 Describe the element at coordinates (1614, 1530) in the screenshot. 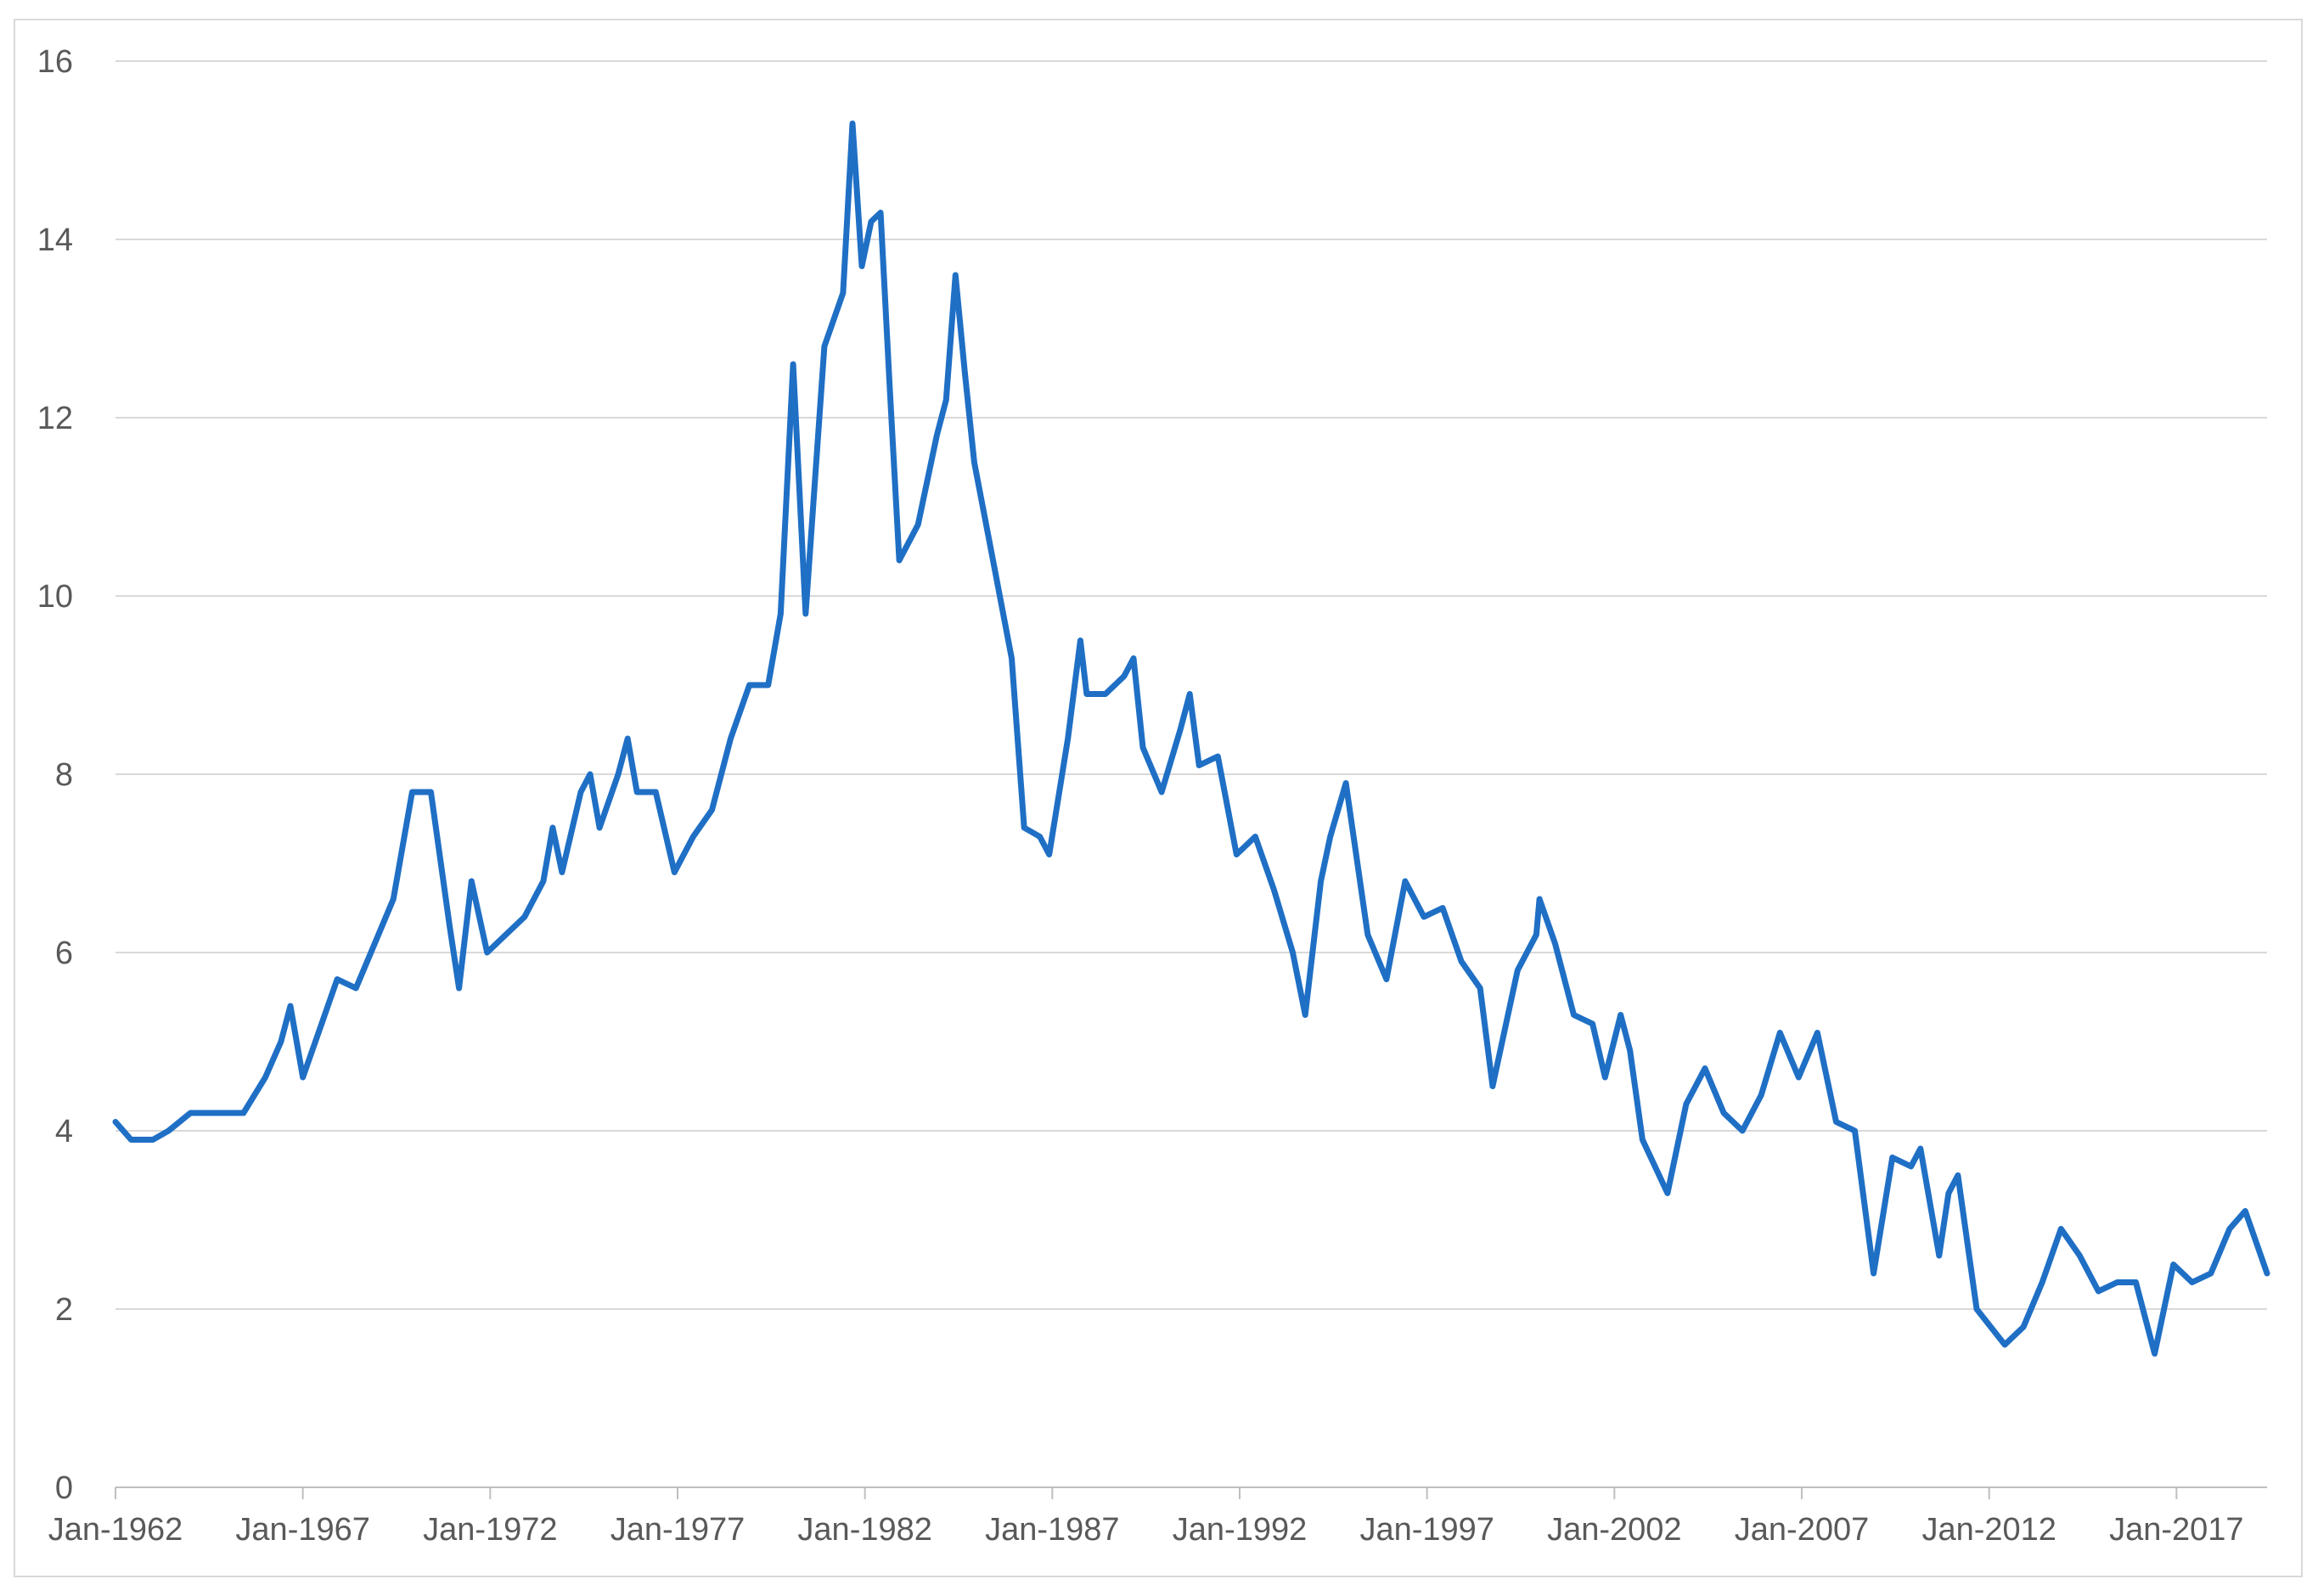

I see `x-tick-label: Jan-2002` at that location.